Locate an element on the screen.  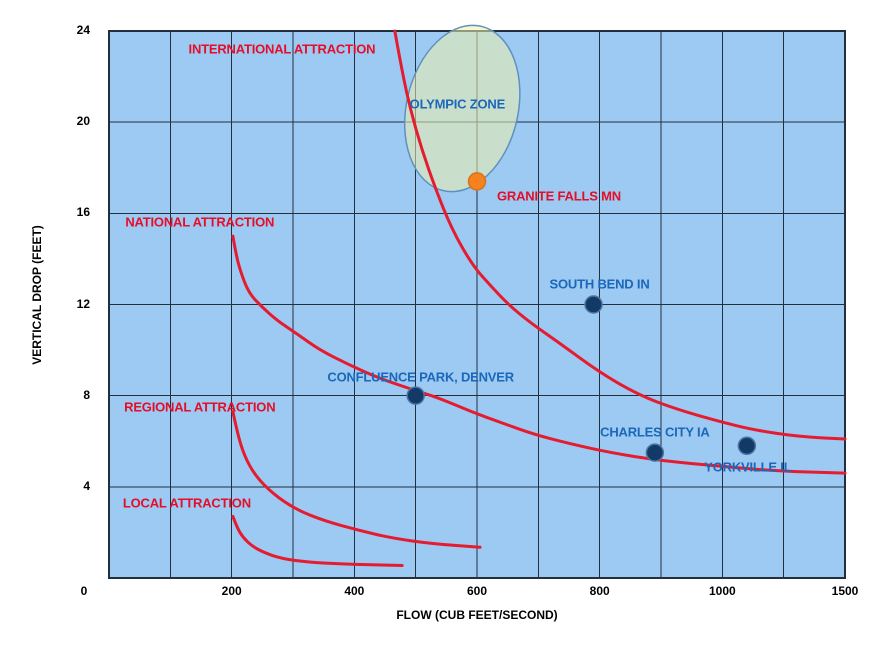
marker-south-bend-in is located at coordinates (593, 304).